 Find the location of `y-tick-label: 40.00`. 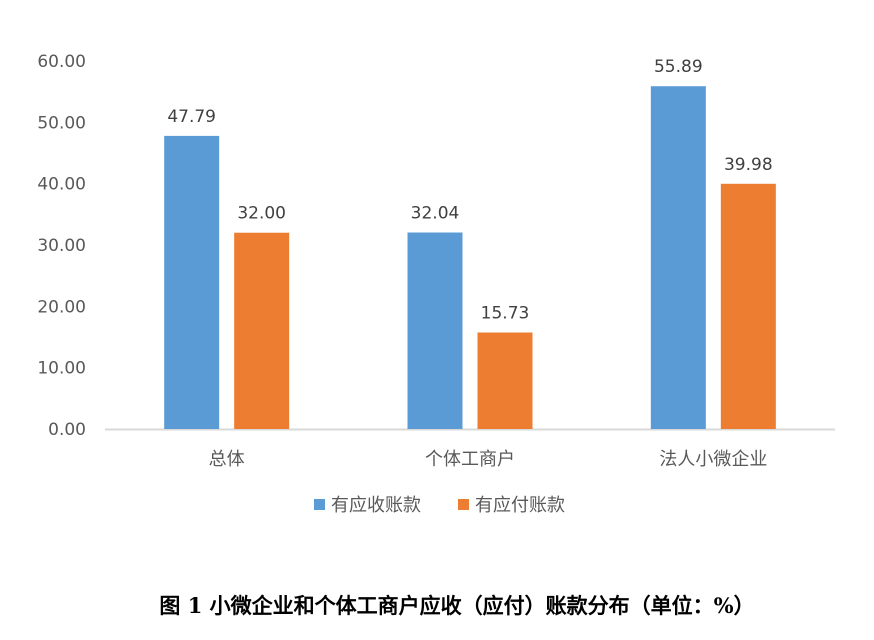

y-tick-label: 40.00 is located at coordinates (61, 185).